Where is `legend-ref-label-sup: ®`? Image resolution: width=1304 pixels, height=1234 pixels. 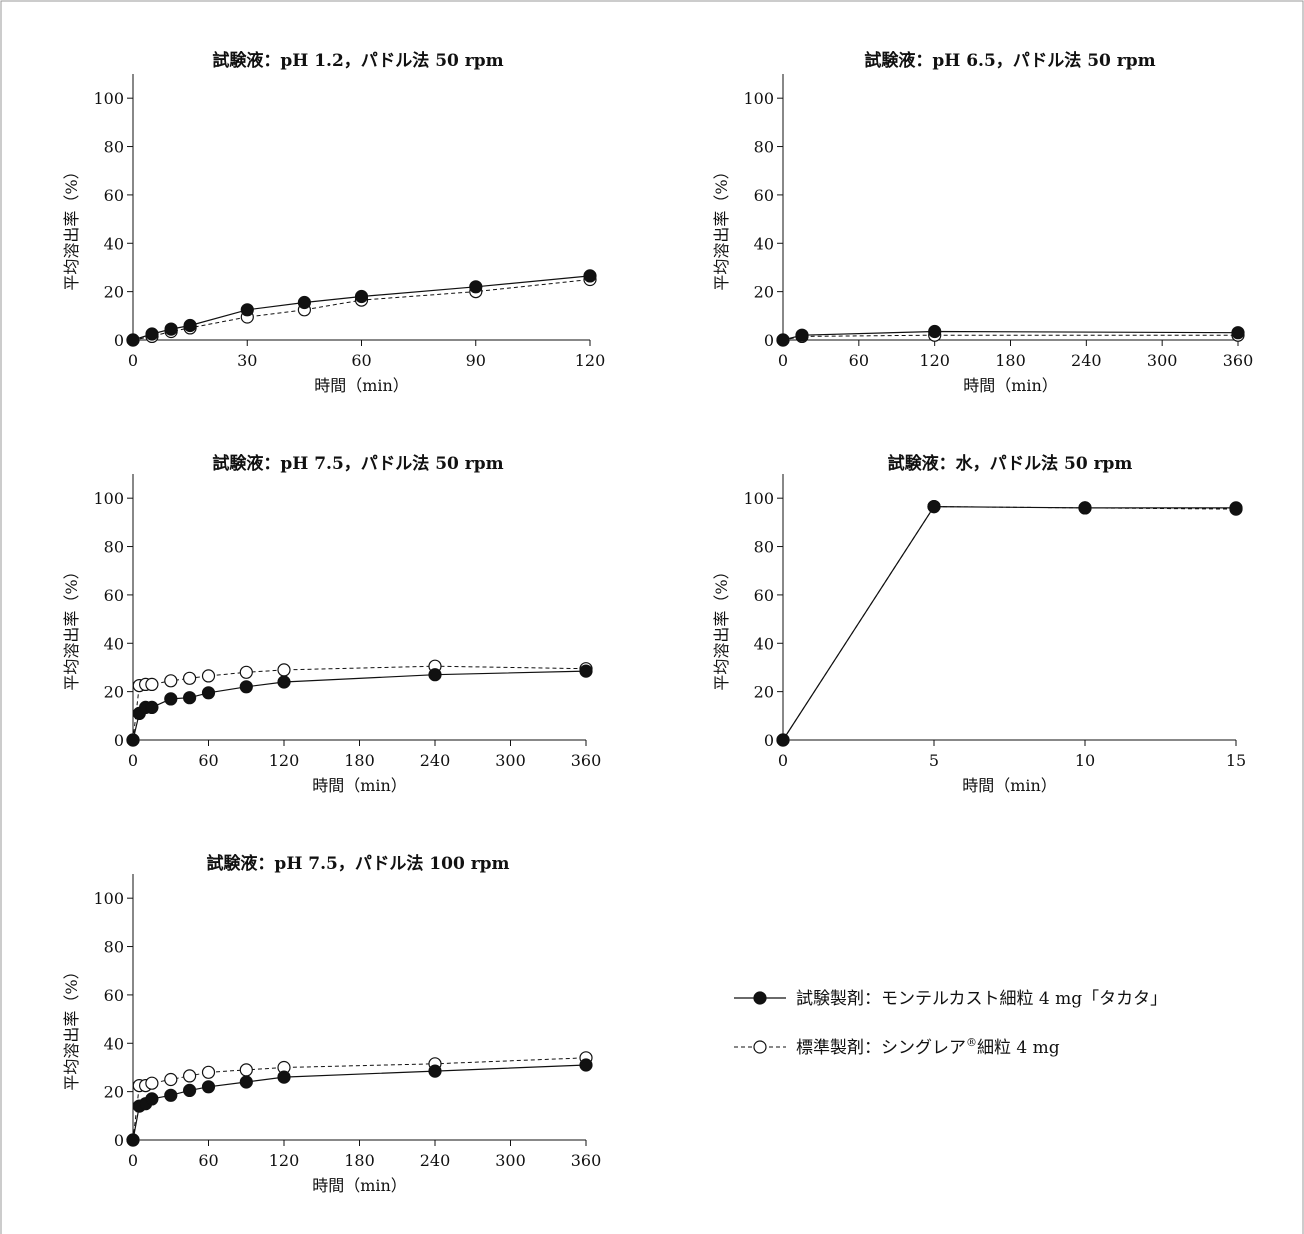 legend-ref-label-sup: ® is located at coordinates (971, 1042).